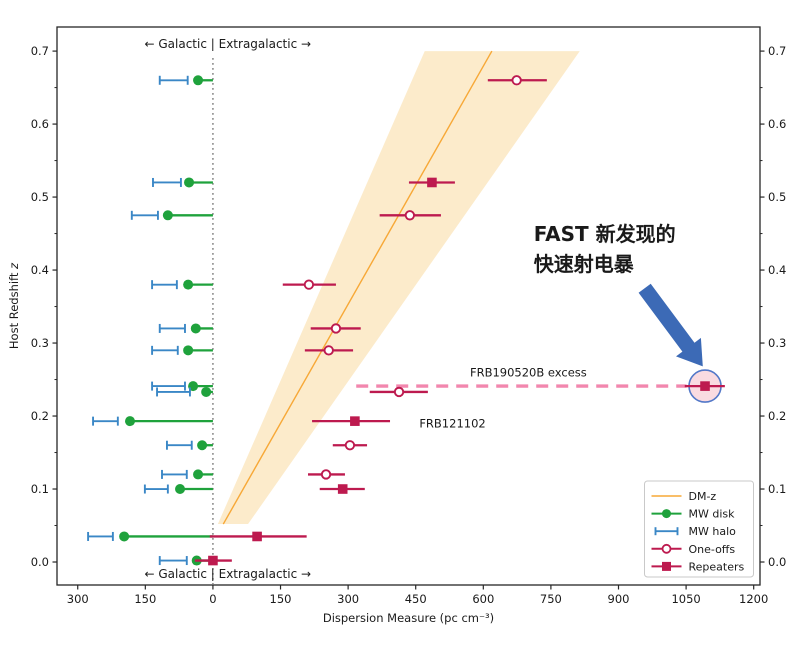 This screenshot has height=645, width=800. What do you see at coordinates (14, 305) in the screenshot?
I see `y-axis-label: Host Redshift z` at bounding box center [14, 305].